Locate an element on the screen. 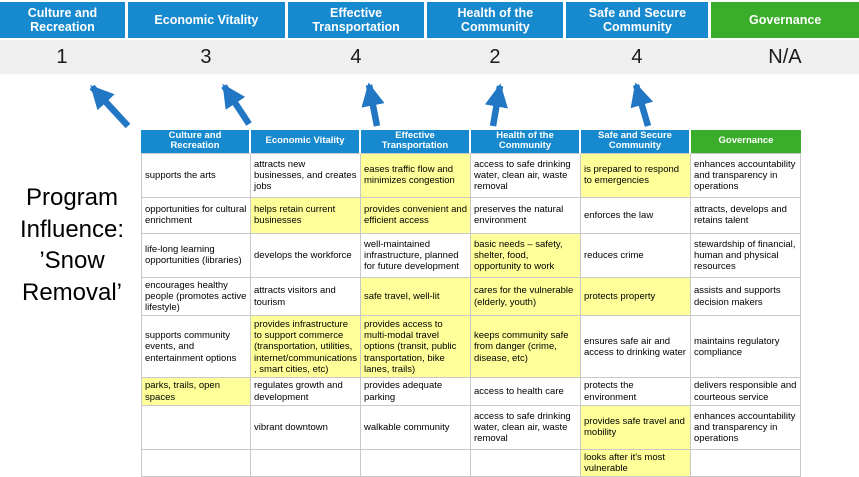  matrix-cell: access to health care is located at coordinates (526, 392).